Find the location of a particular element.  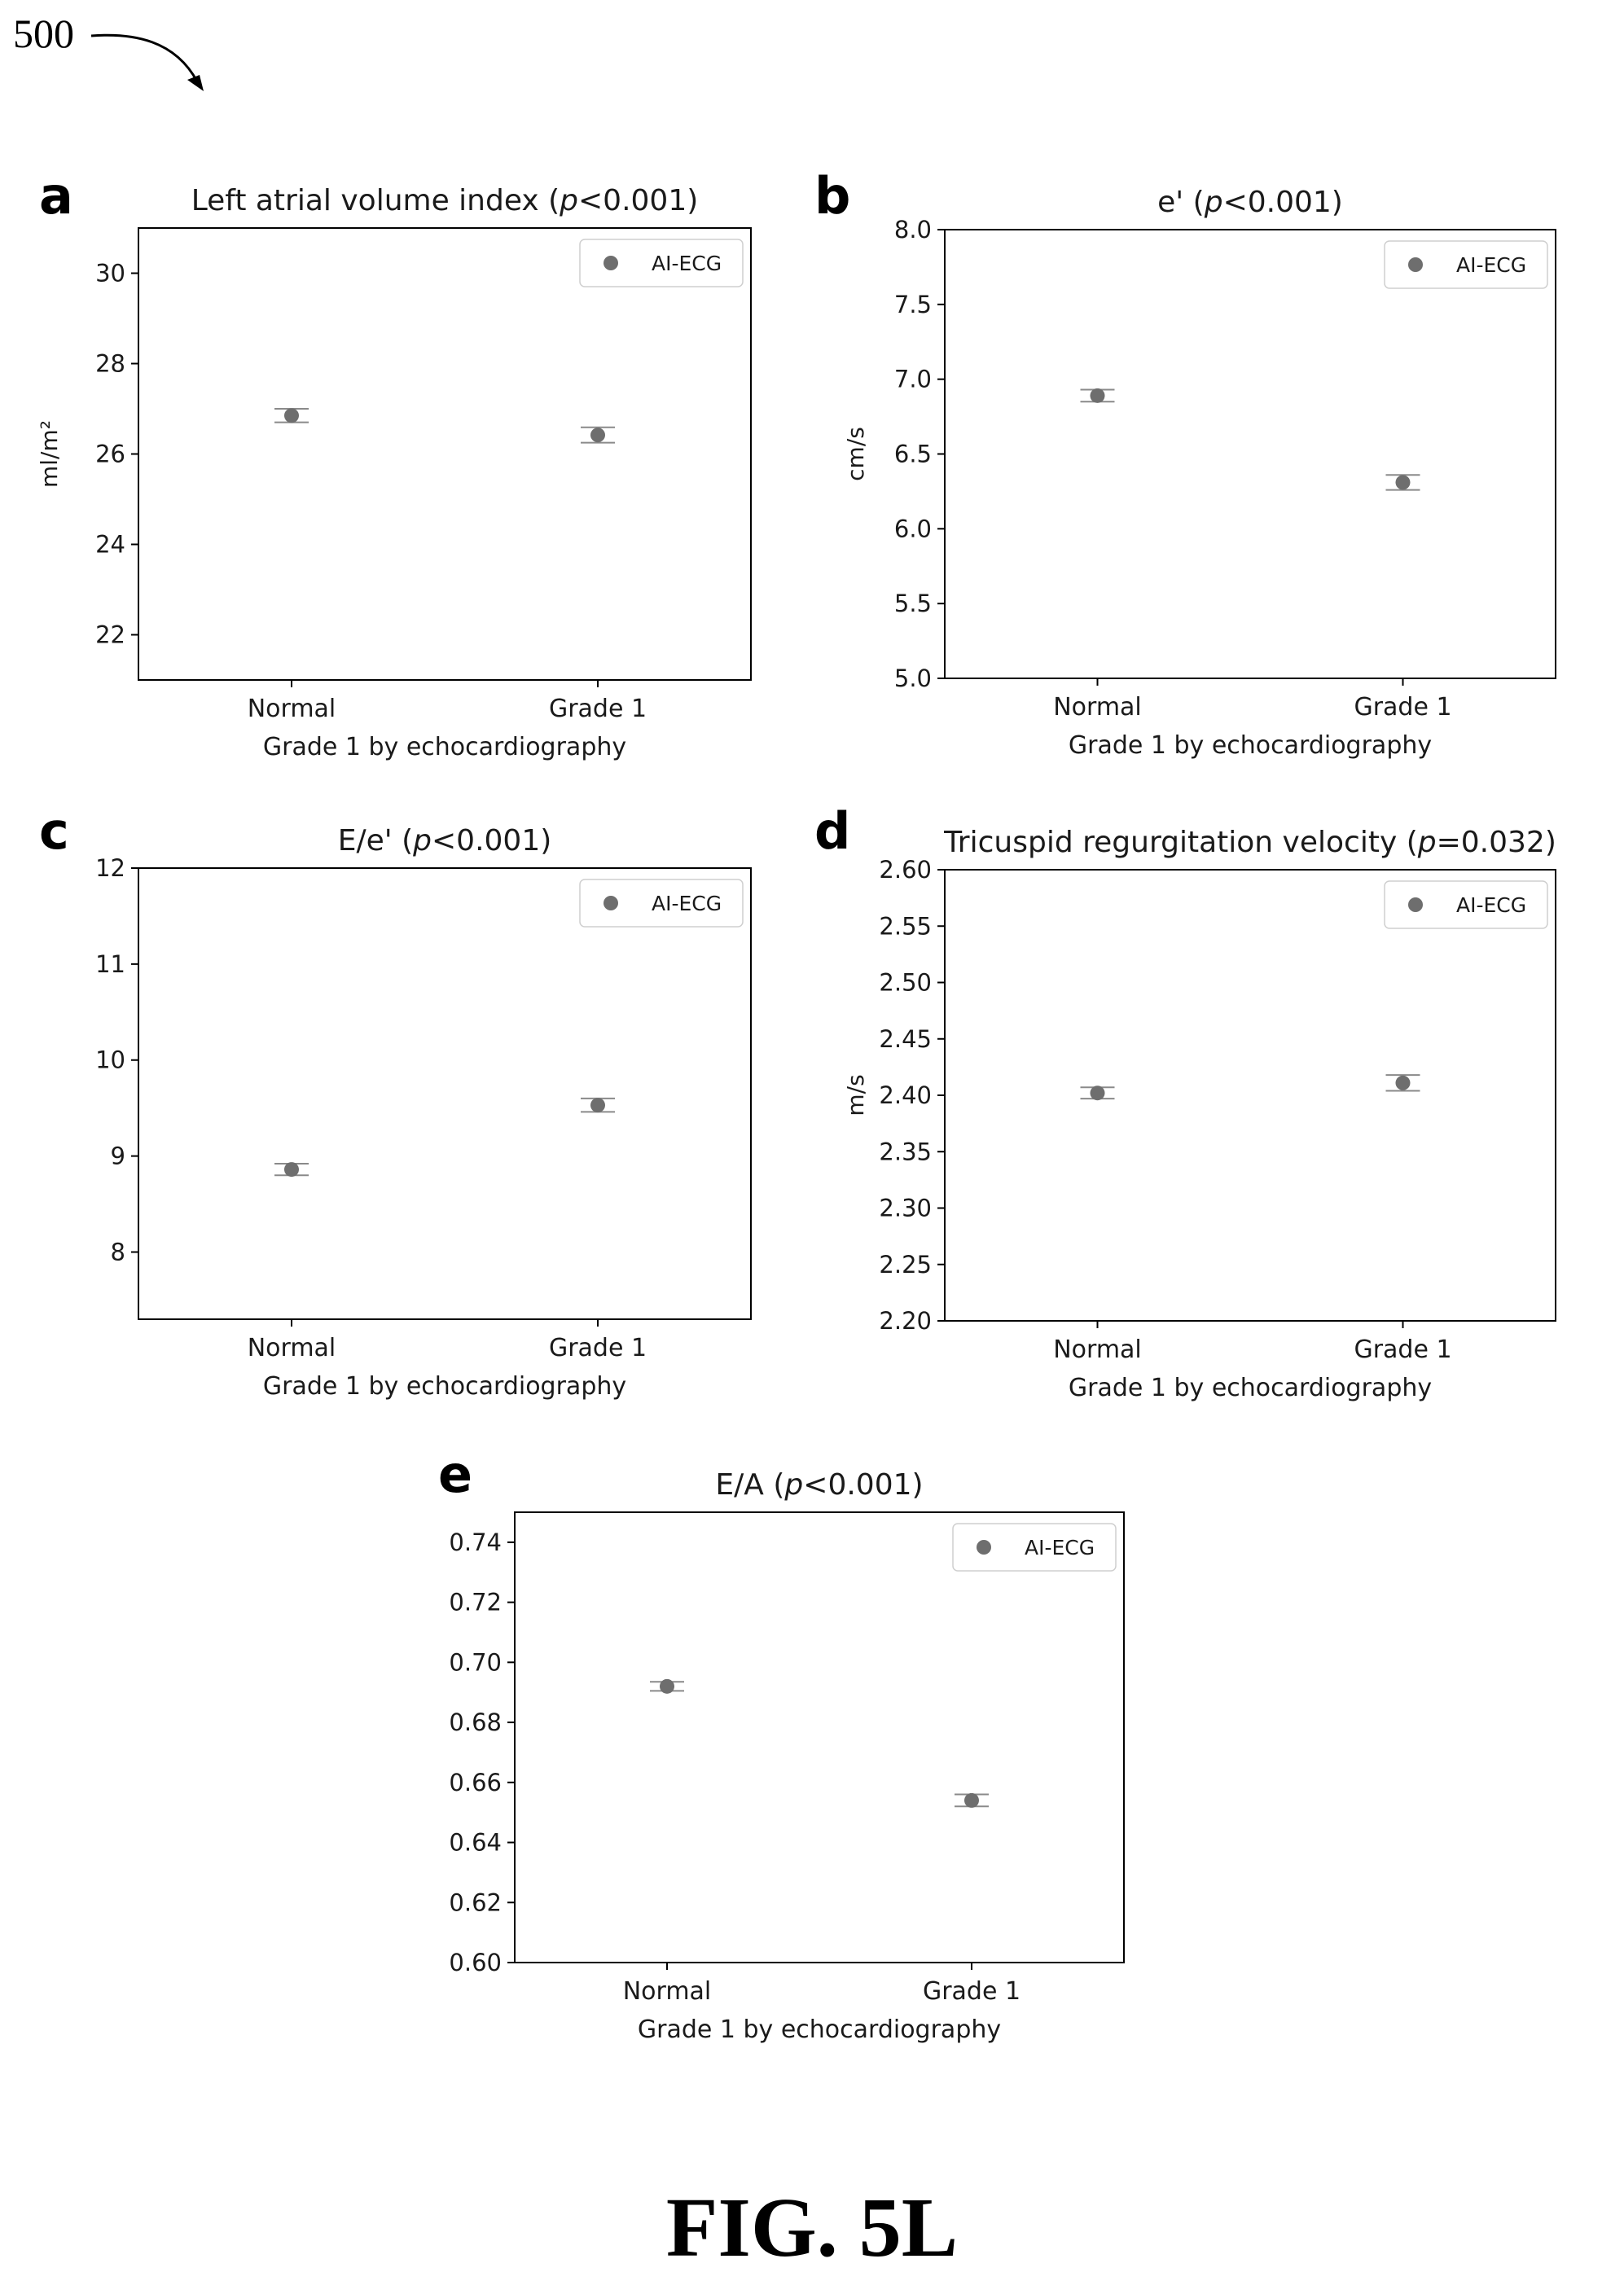

y-axis-label: ml/m² is located at coordinates (49, 454).